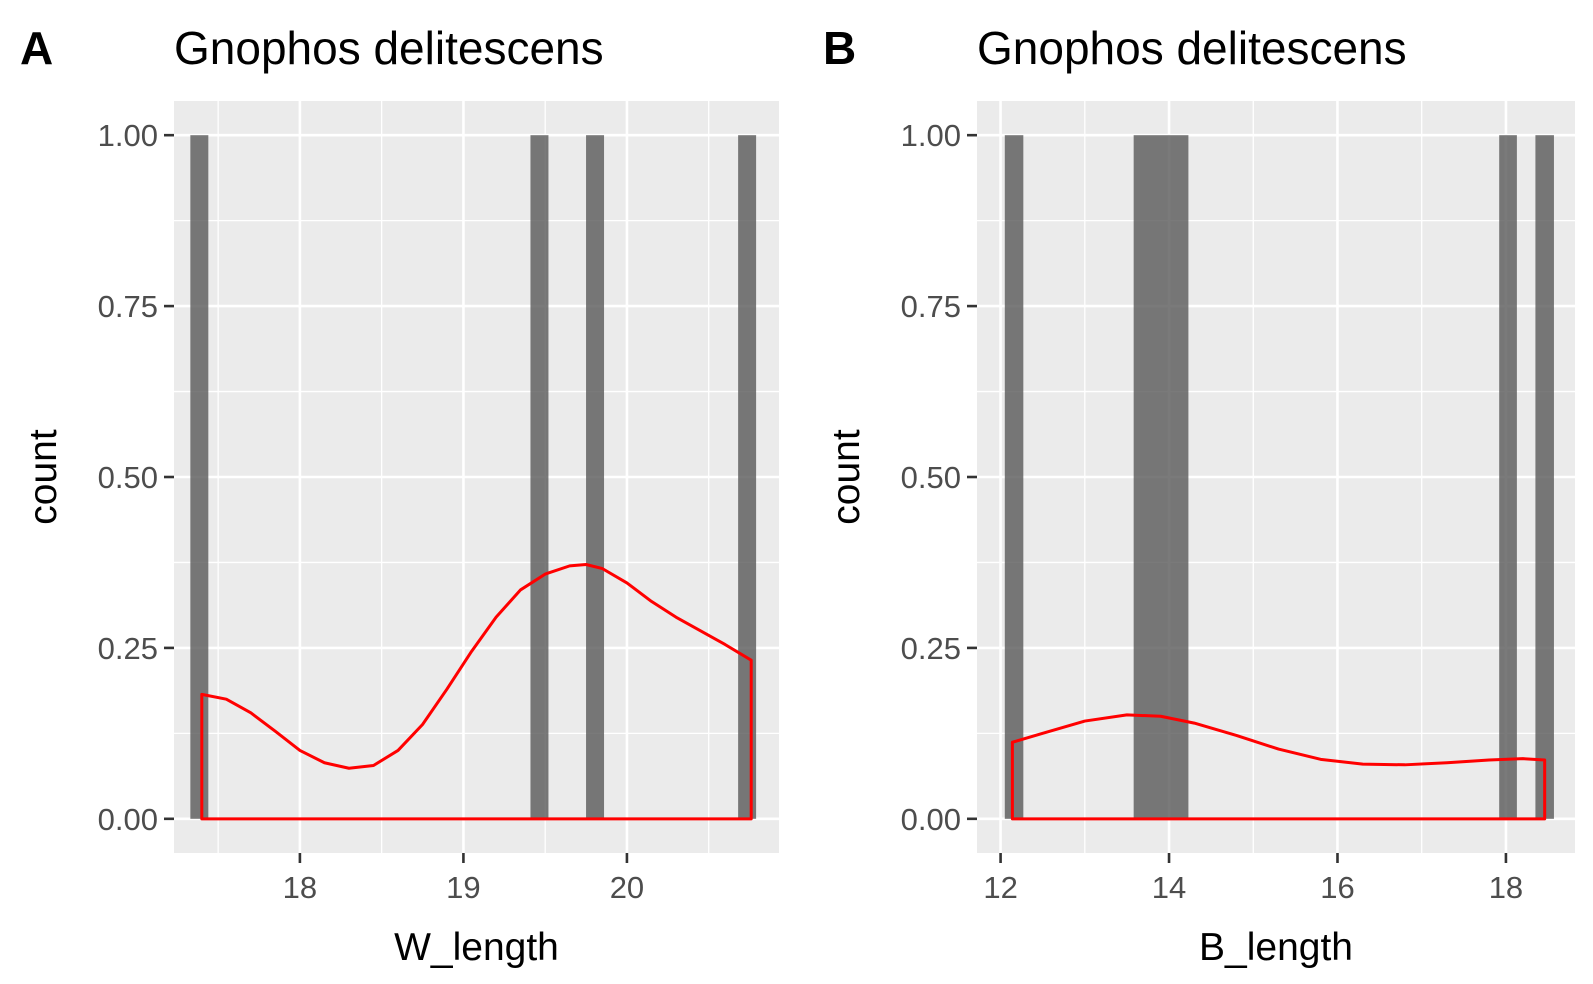 This screenshot has width=1593, height=984. Describe the element at coordinates (1000, 887) in the screenshot. I see `x-tick-label: 12` at that location.